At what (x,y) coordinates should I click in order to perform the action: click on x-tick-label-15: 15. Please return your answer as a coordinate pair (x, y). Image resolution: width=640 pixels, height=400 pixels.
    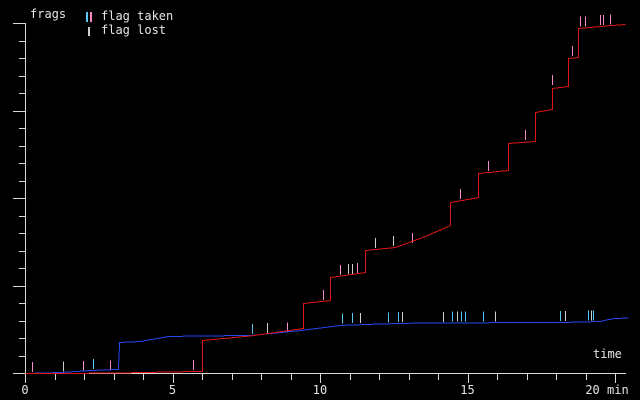
    Looking at the image, I should click on (467, 390).